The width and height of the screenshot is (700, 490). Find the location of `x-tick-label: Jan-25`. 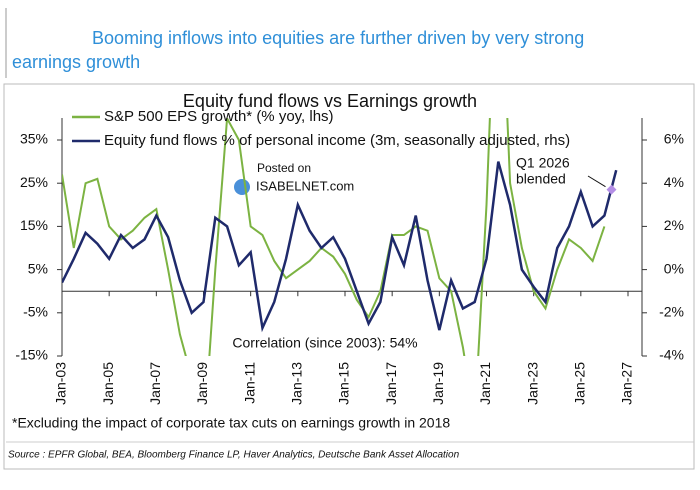

x-tick-label: Jan-25 is located at coordinates (580, 383).